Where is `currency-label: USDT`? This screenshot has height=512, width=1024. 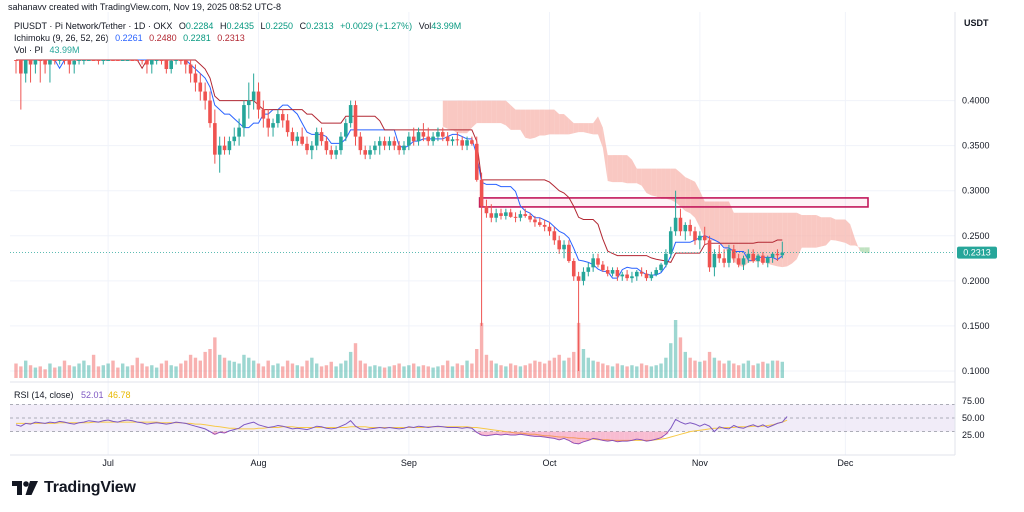 currency-label: USDT is located at coordinates (976, 23).